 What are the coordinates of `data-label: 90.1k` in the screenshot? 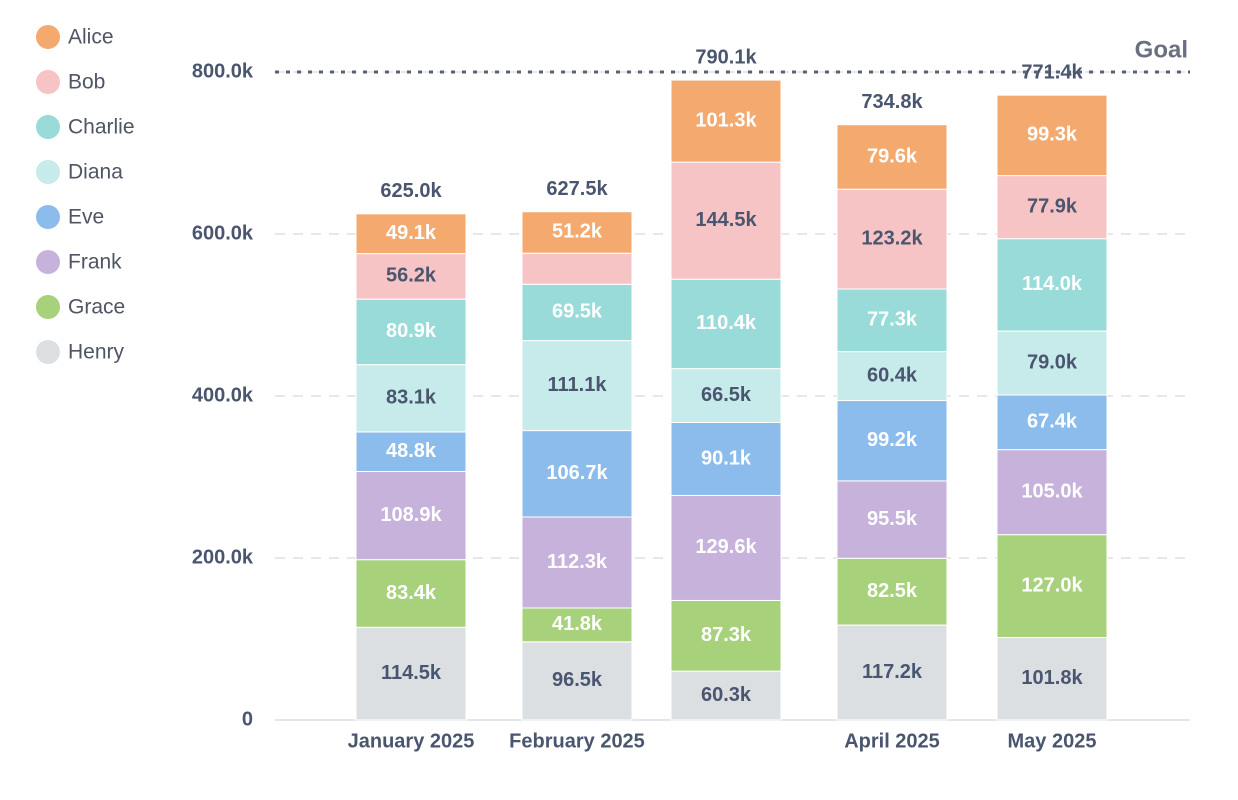 It's located at (726, 458).